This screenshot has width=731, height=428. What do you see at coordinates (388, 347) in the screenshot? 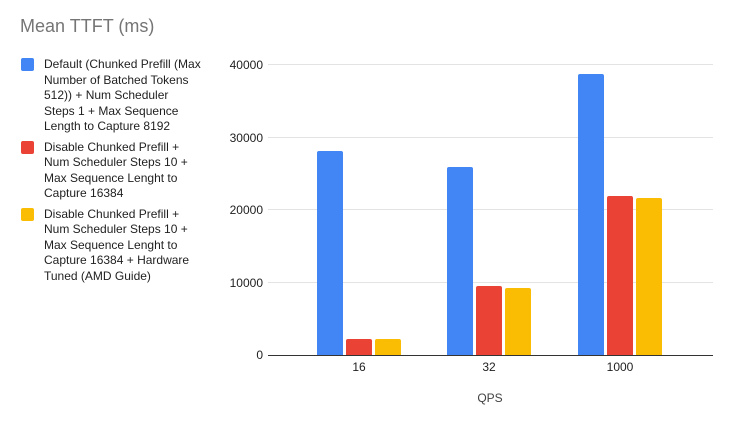
I see `bar-series3-qps16` at bounding box center [388, 347].